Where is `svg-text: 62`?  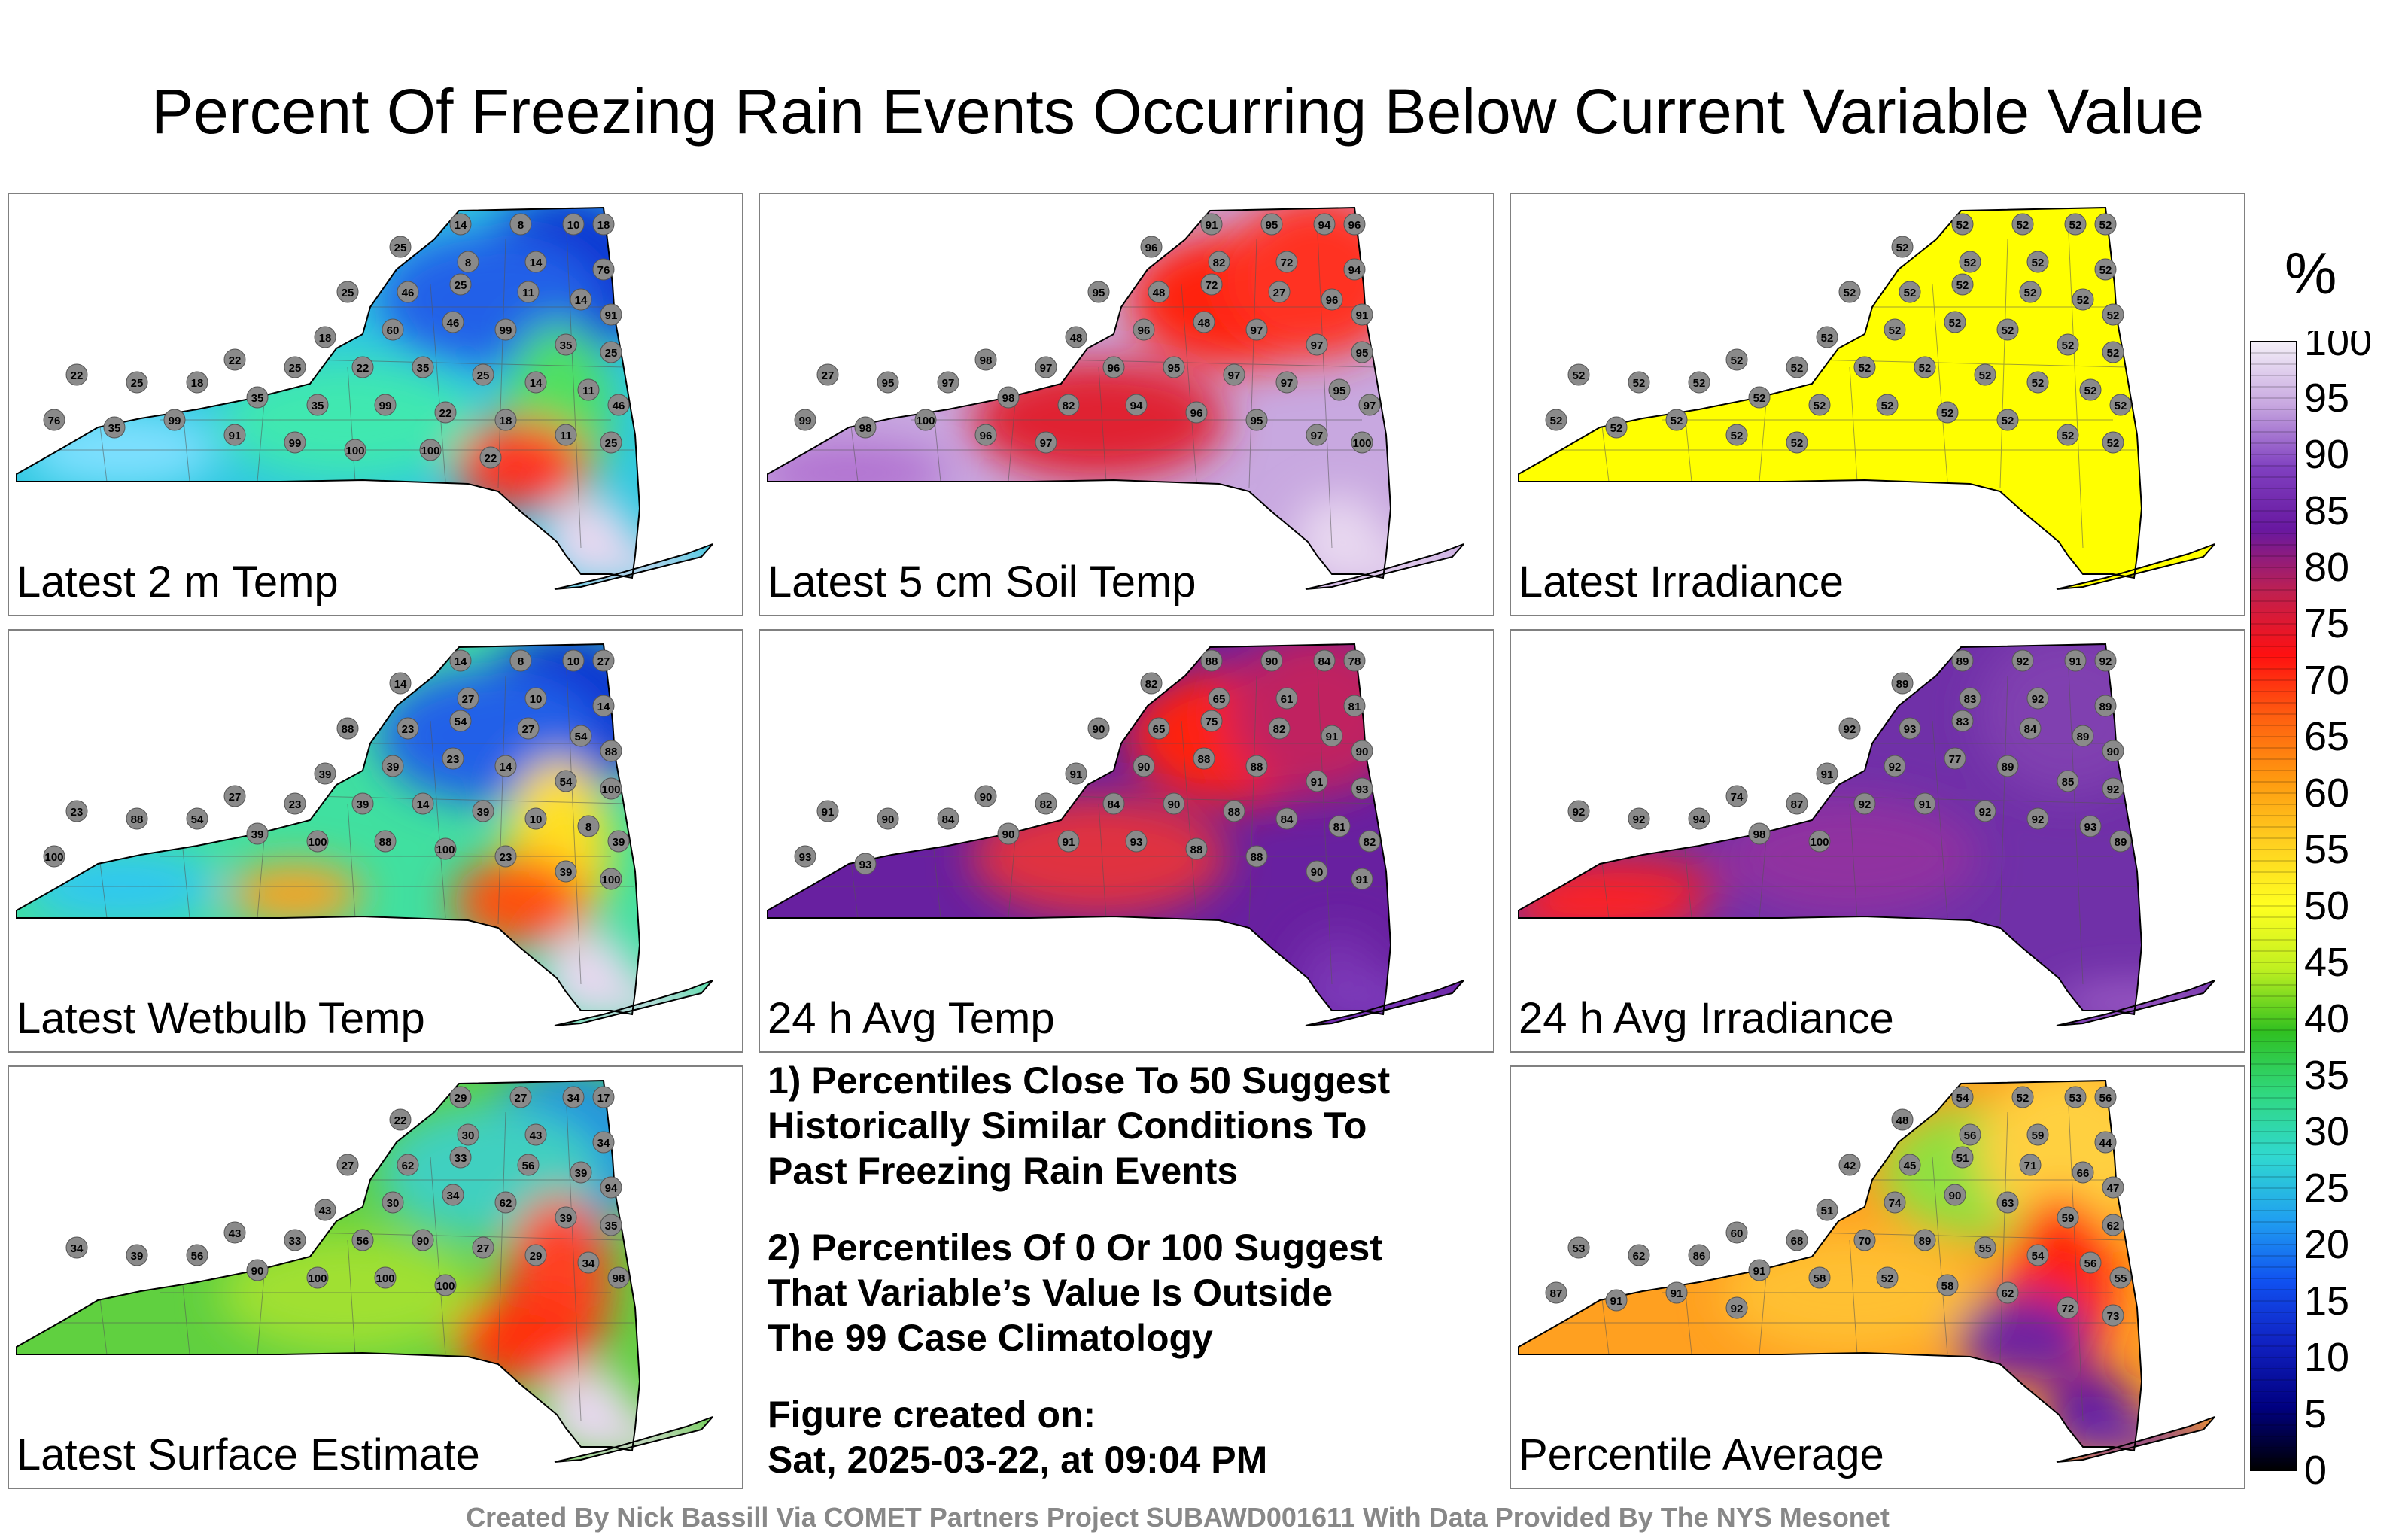 svg-text: 62 is located at coordinates (408, 1166).